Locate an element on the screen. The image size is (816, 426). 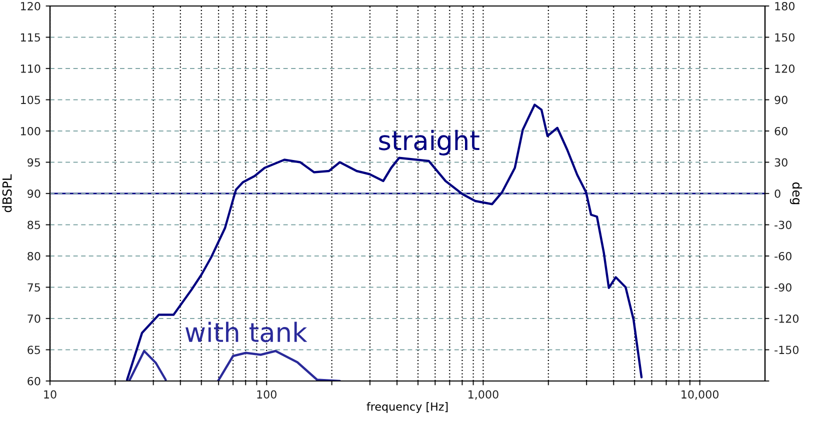
x-tick-label: 10 is located at coordinates (50, 394).